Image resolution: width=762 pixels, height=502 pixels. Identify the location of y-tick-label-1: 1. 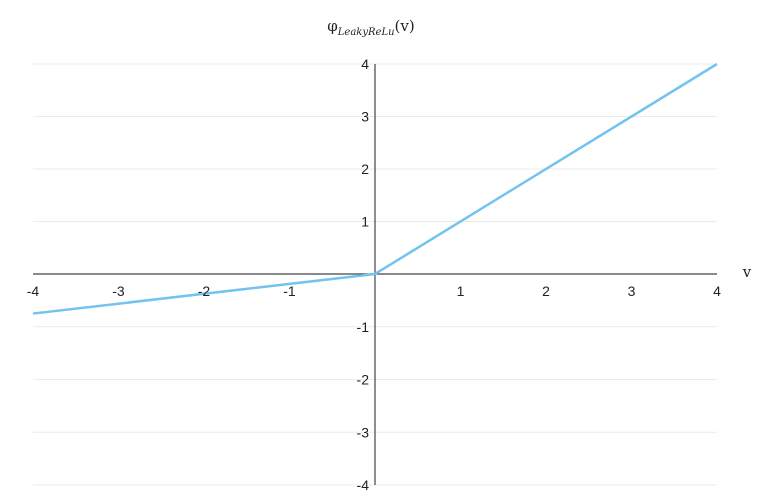
(365, 222).